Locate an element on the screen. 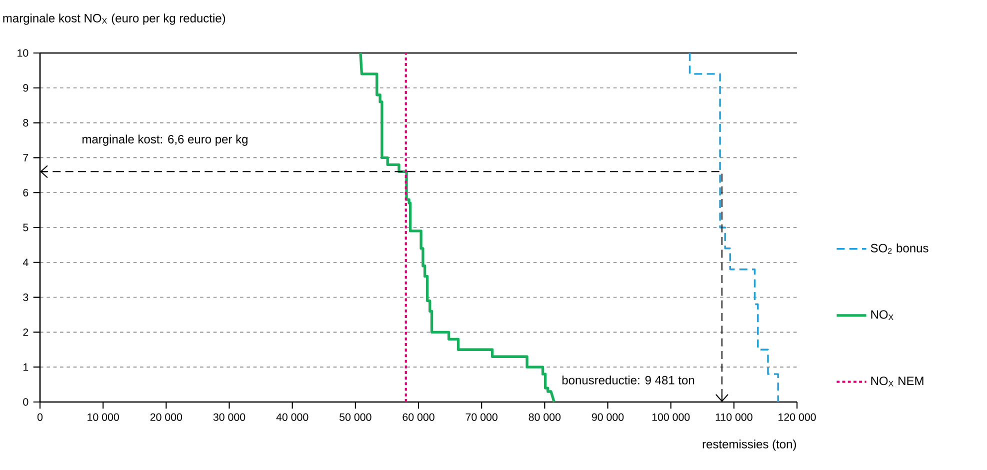 The image size is (987, 470). y-tick-label: 9 is located at coordinates (25, 88).